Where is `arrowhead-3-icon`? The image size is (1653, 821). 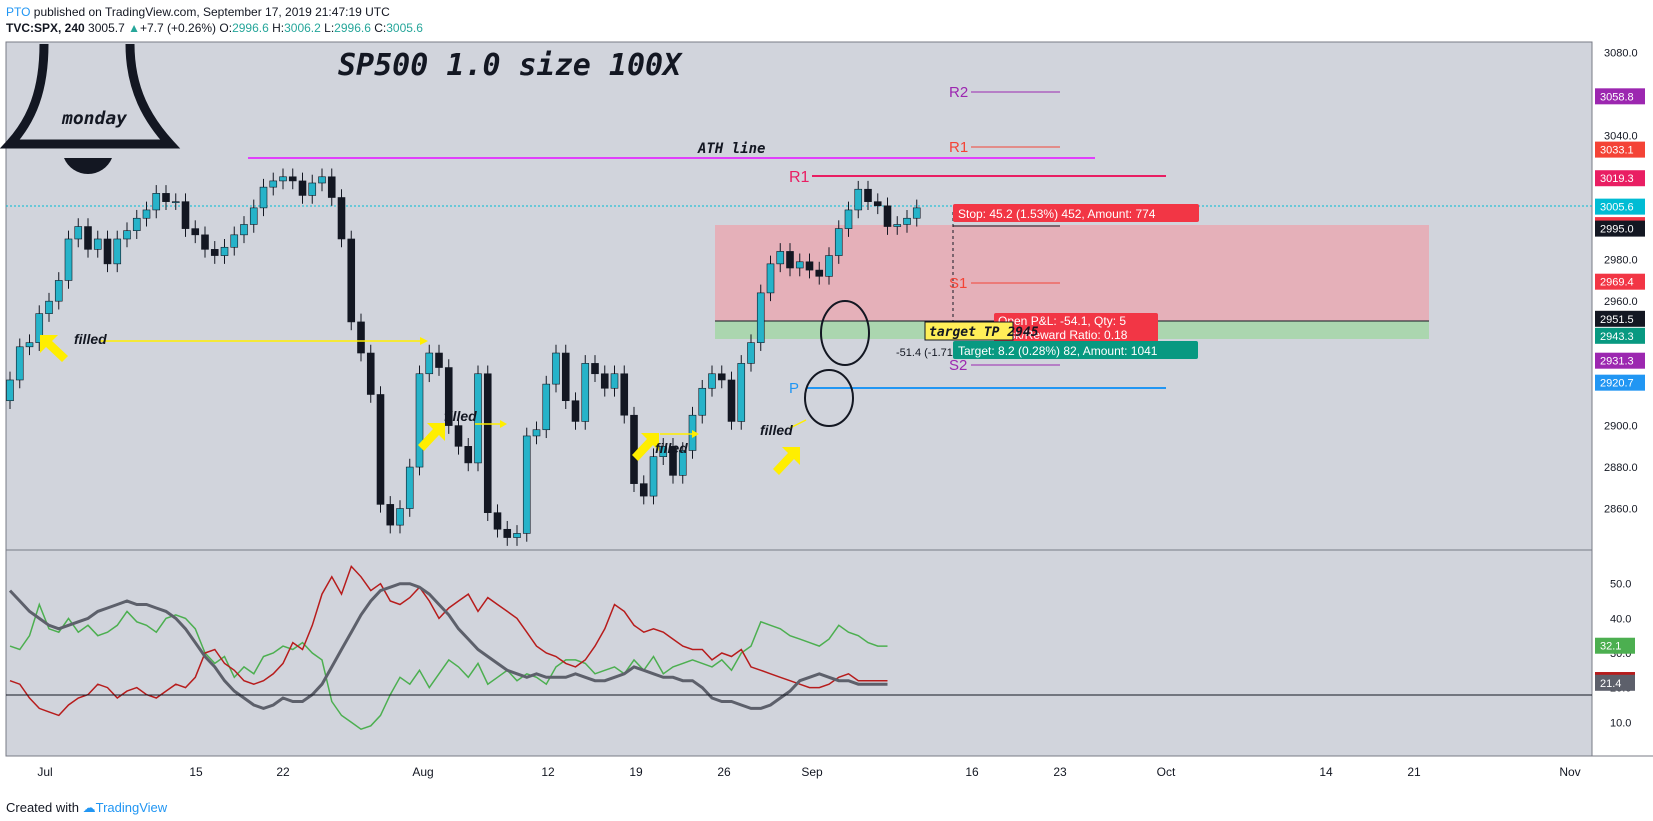
arrowhead-3-icon is located at coordinates (695, 434).